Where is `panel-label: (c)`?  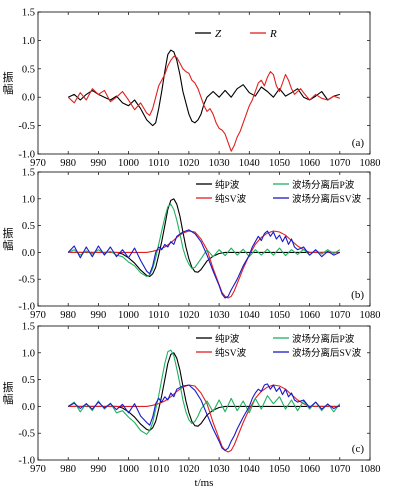
panel-label: (c) is located at coordinates (358, 449).